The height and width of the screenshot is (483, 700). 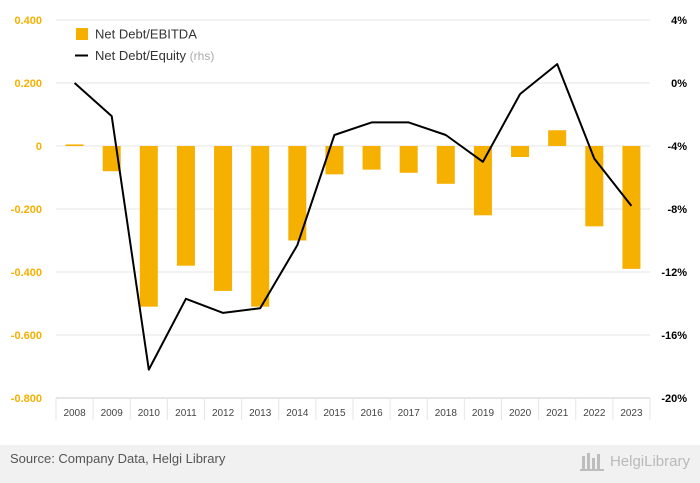 I want to click on x-tick-label: 2023, so click(x=631, y=413).